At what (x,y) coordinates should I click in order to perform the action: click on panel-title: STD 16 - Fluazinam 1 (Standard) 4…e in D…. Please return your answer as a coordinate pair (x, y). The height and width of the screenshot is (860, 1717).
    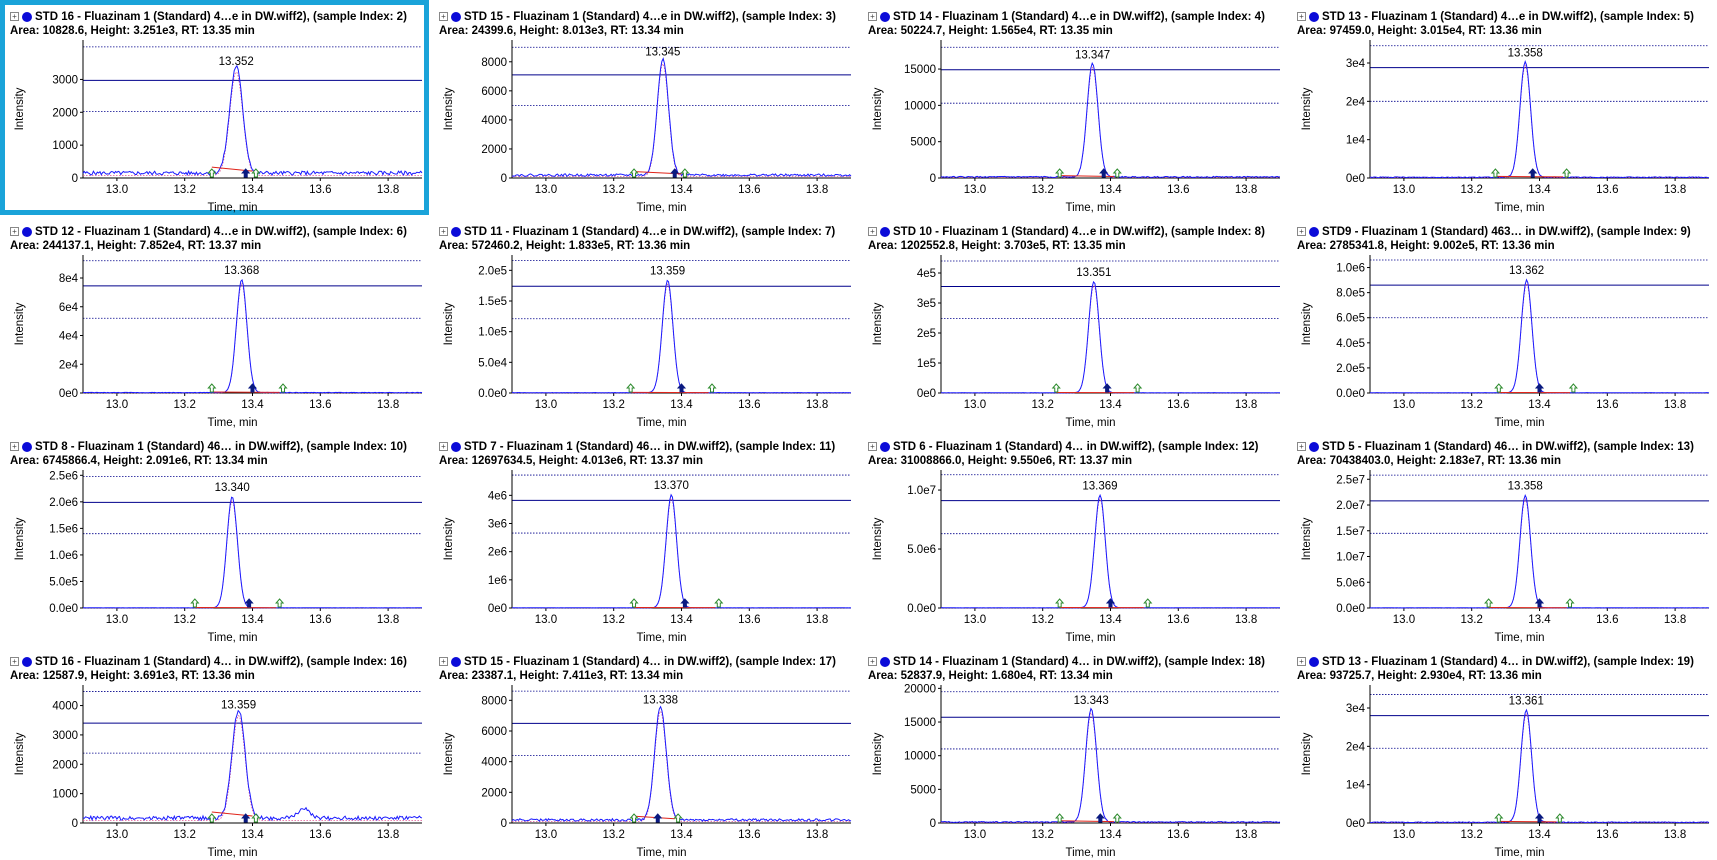
    Looking at the image, I should click on (221, 17).